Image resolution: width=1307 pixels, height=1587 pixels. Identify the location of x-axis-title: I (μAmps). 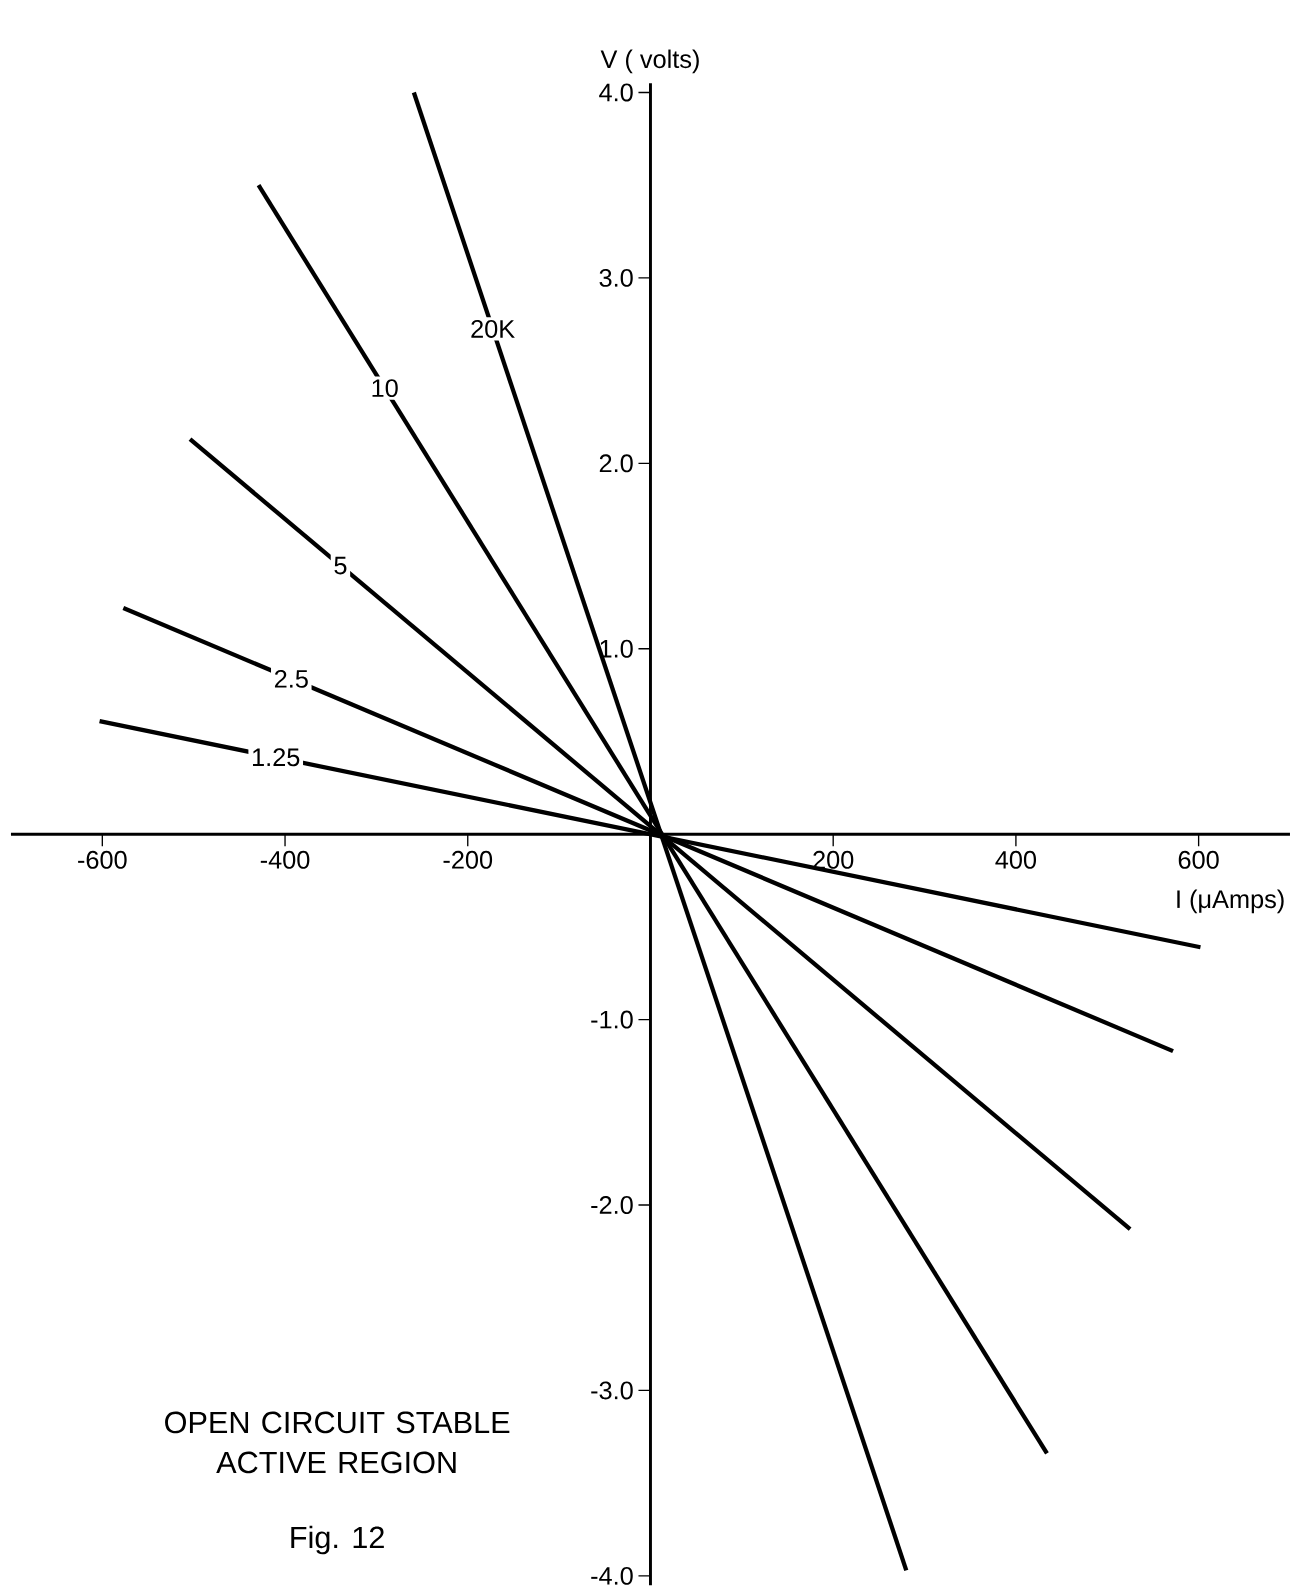
(1230, 901).